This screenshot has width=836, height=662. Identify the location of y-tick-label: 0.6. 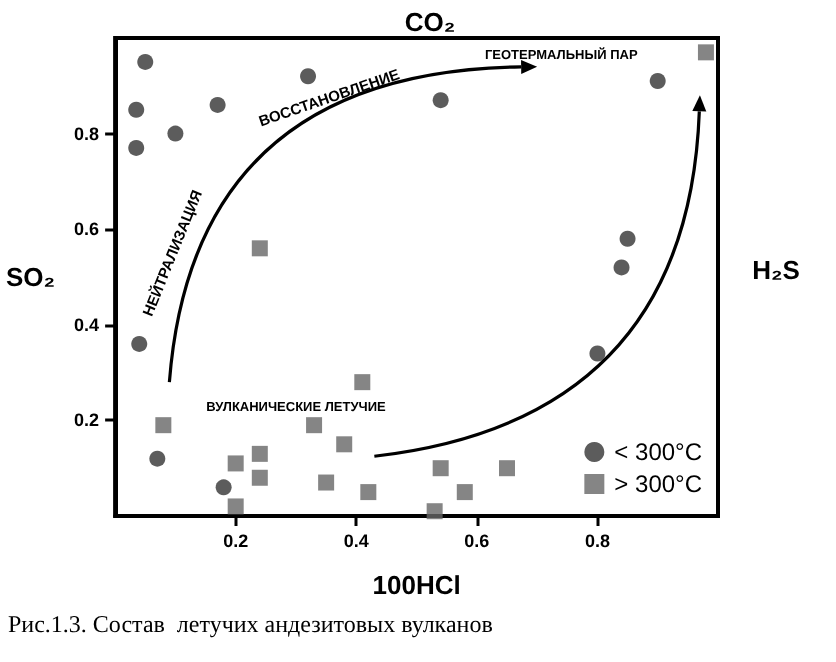
(87, 229).